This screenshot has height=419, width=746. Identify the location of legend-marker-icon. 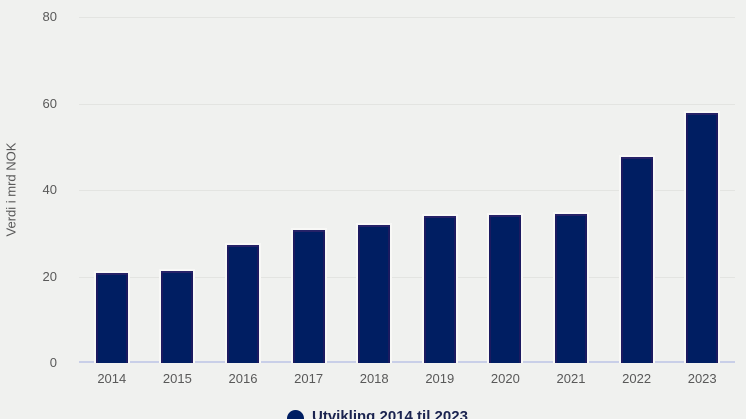
(295, 414).